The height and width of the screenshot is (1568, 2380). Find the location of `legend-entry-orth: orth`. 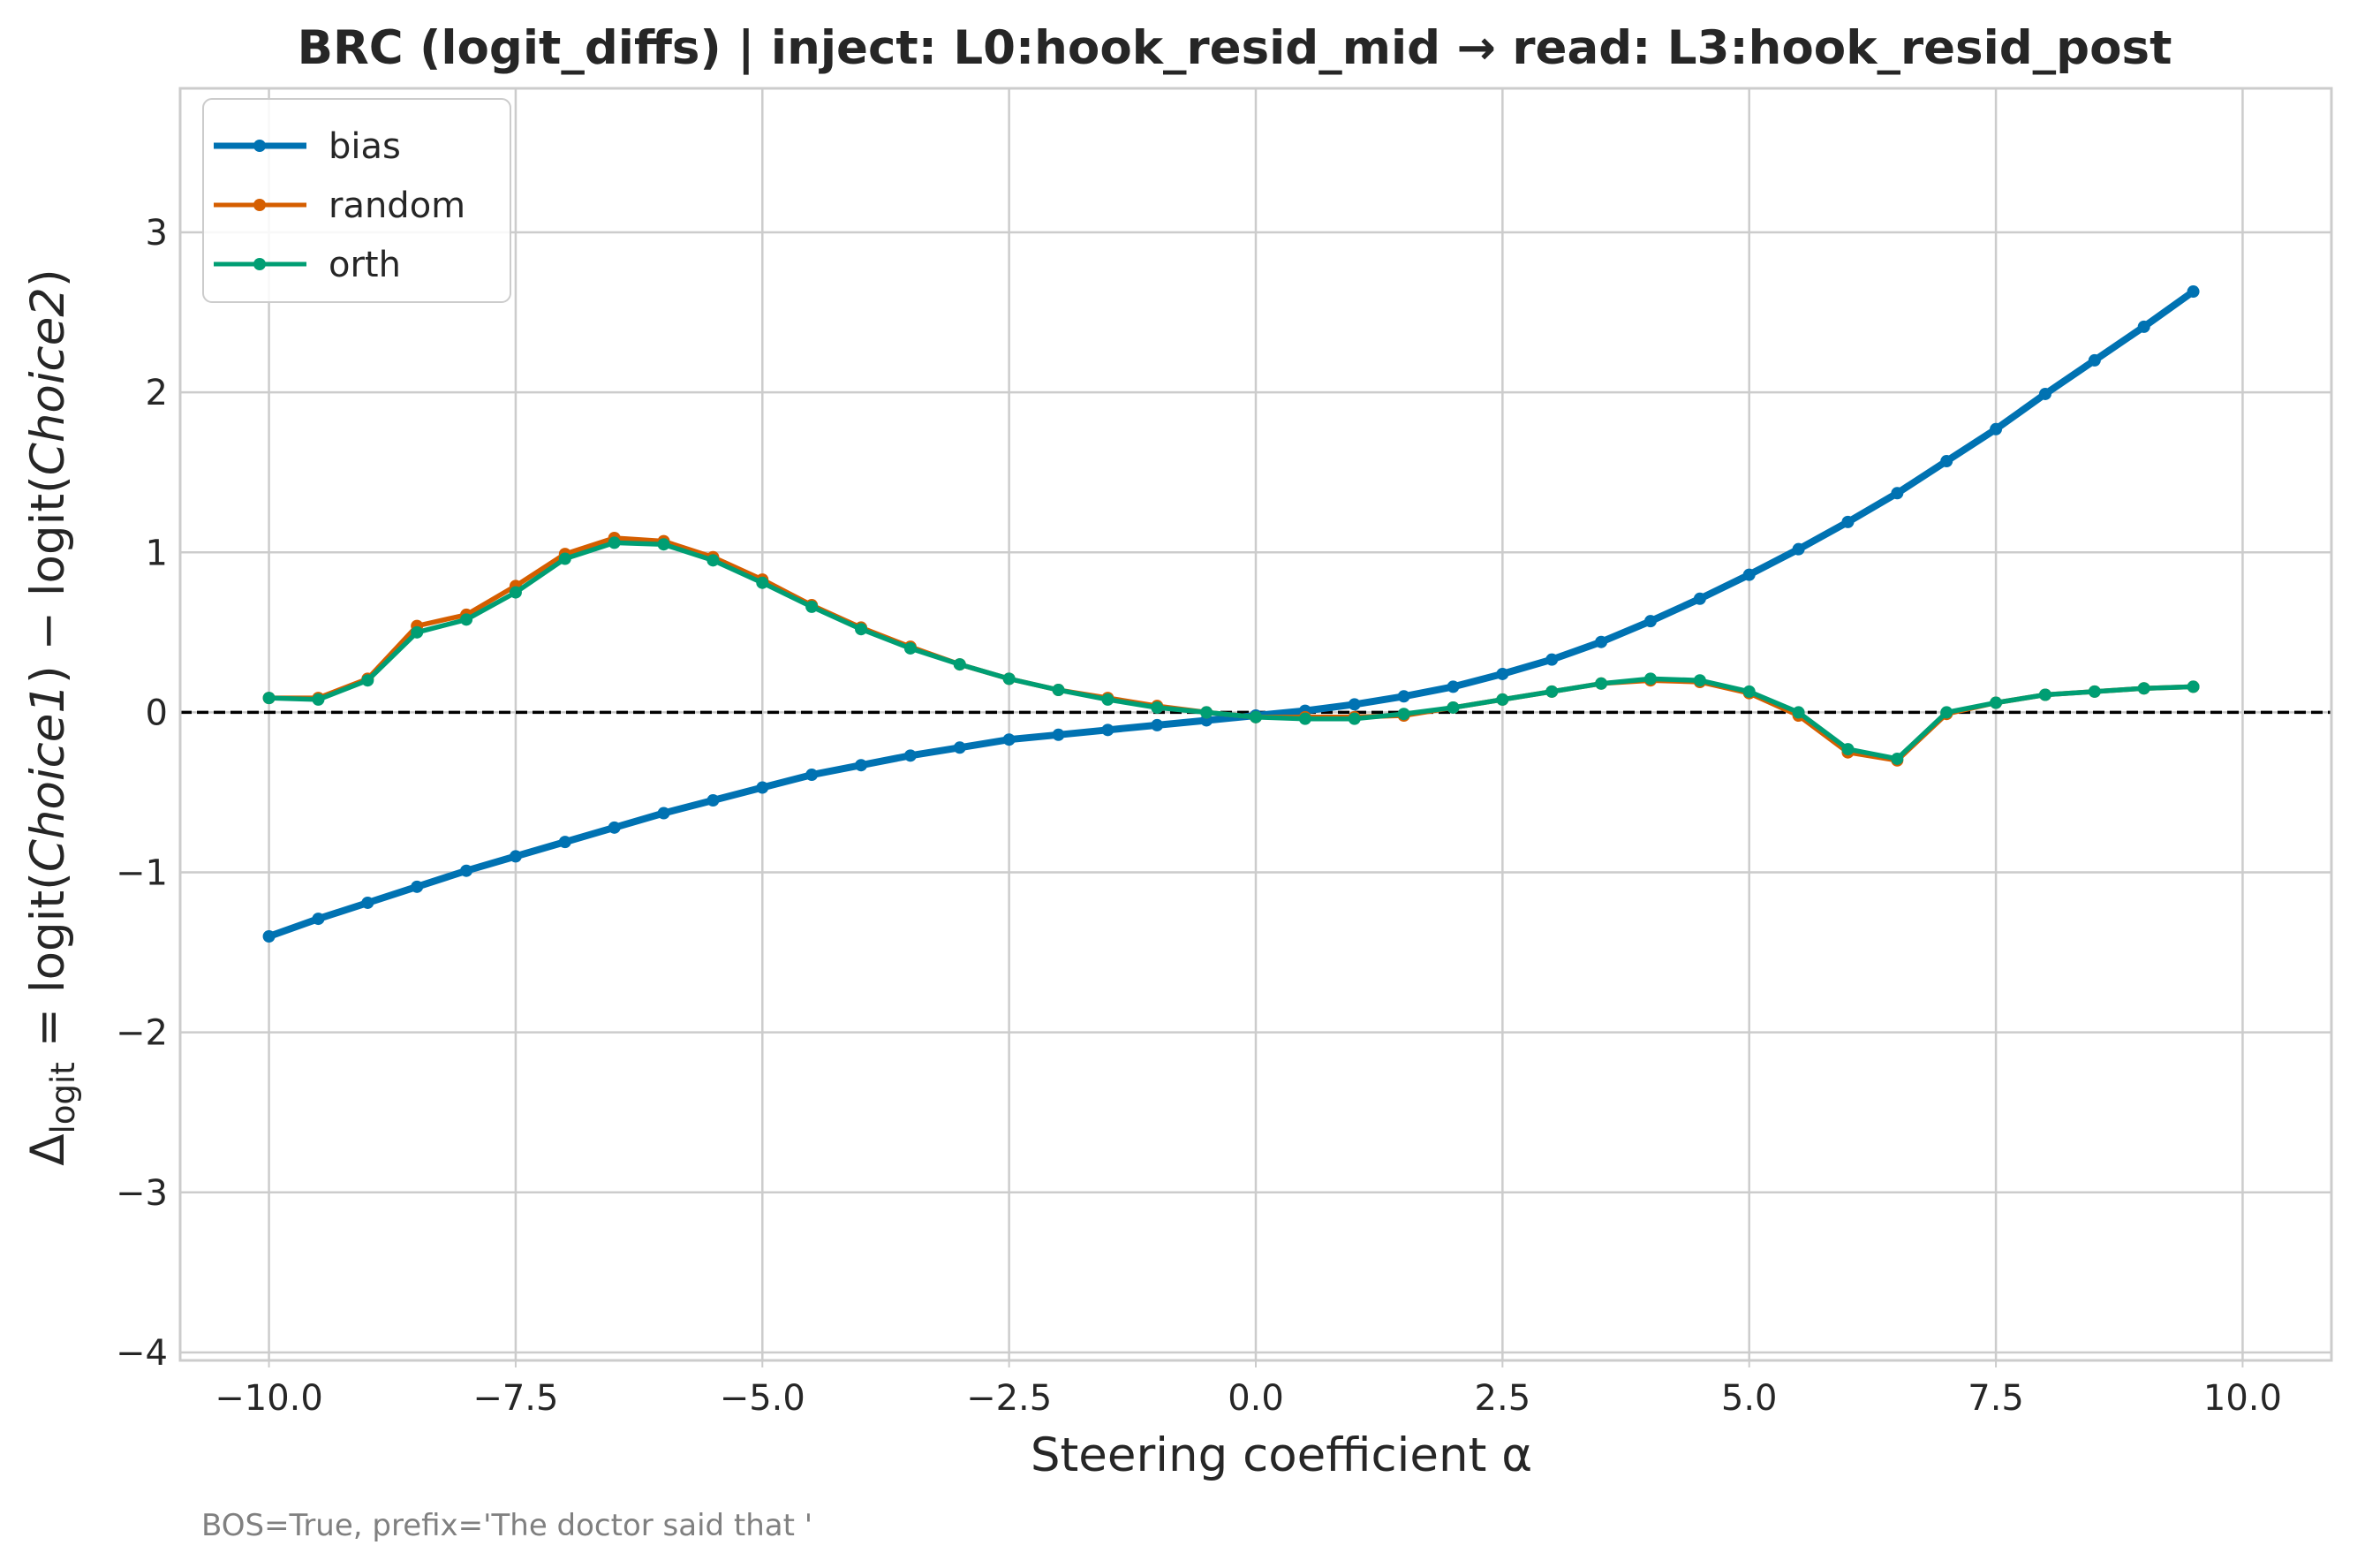

legend-entry-orth: orth is located at coordinates (307, 265).